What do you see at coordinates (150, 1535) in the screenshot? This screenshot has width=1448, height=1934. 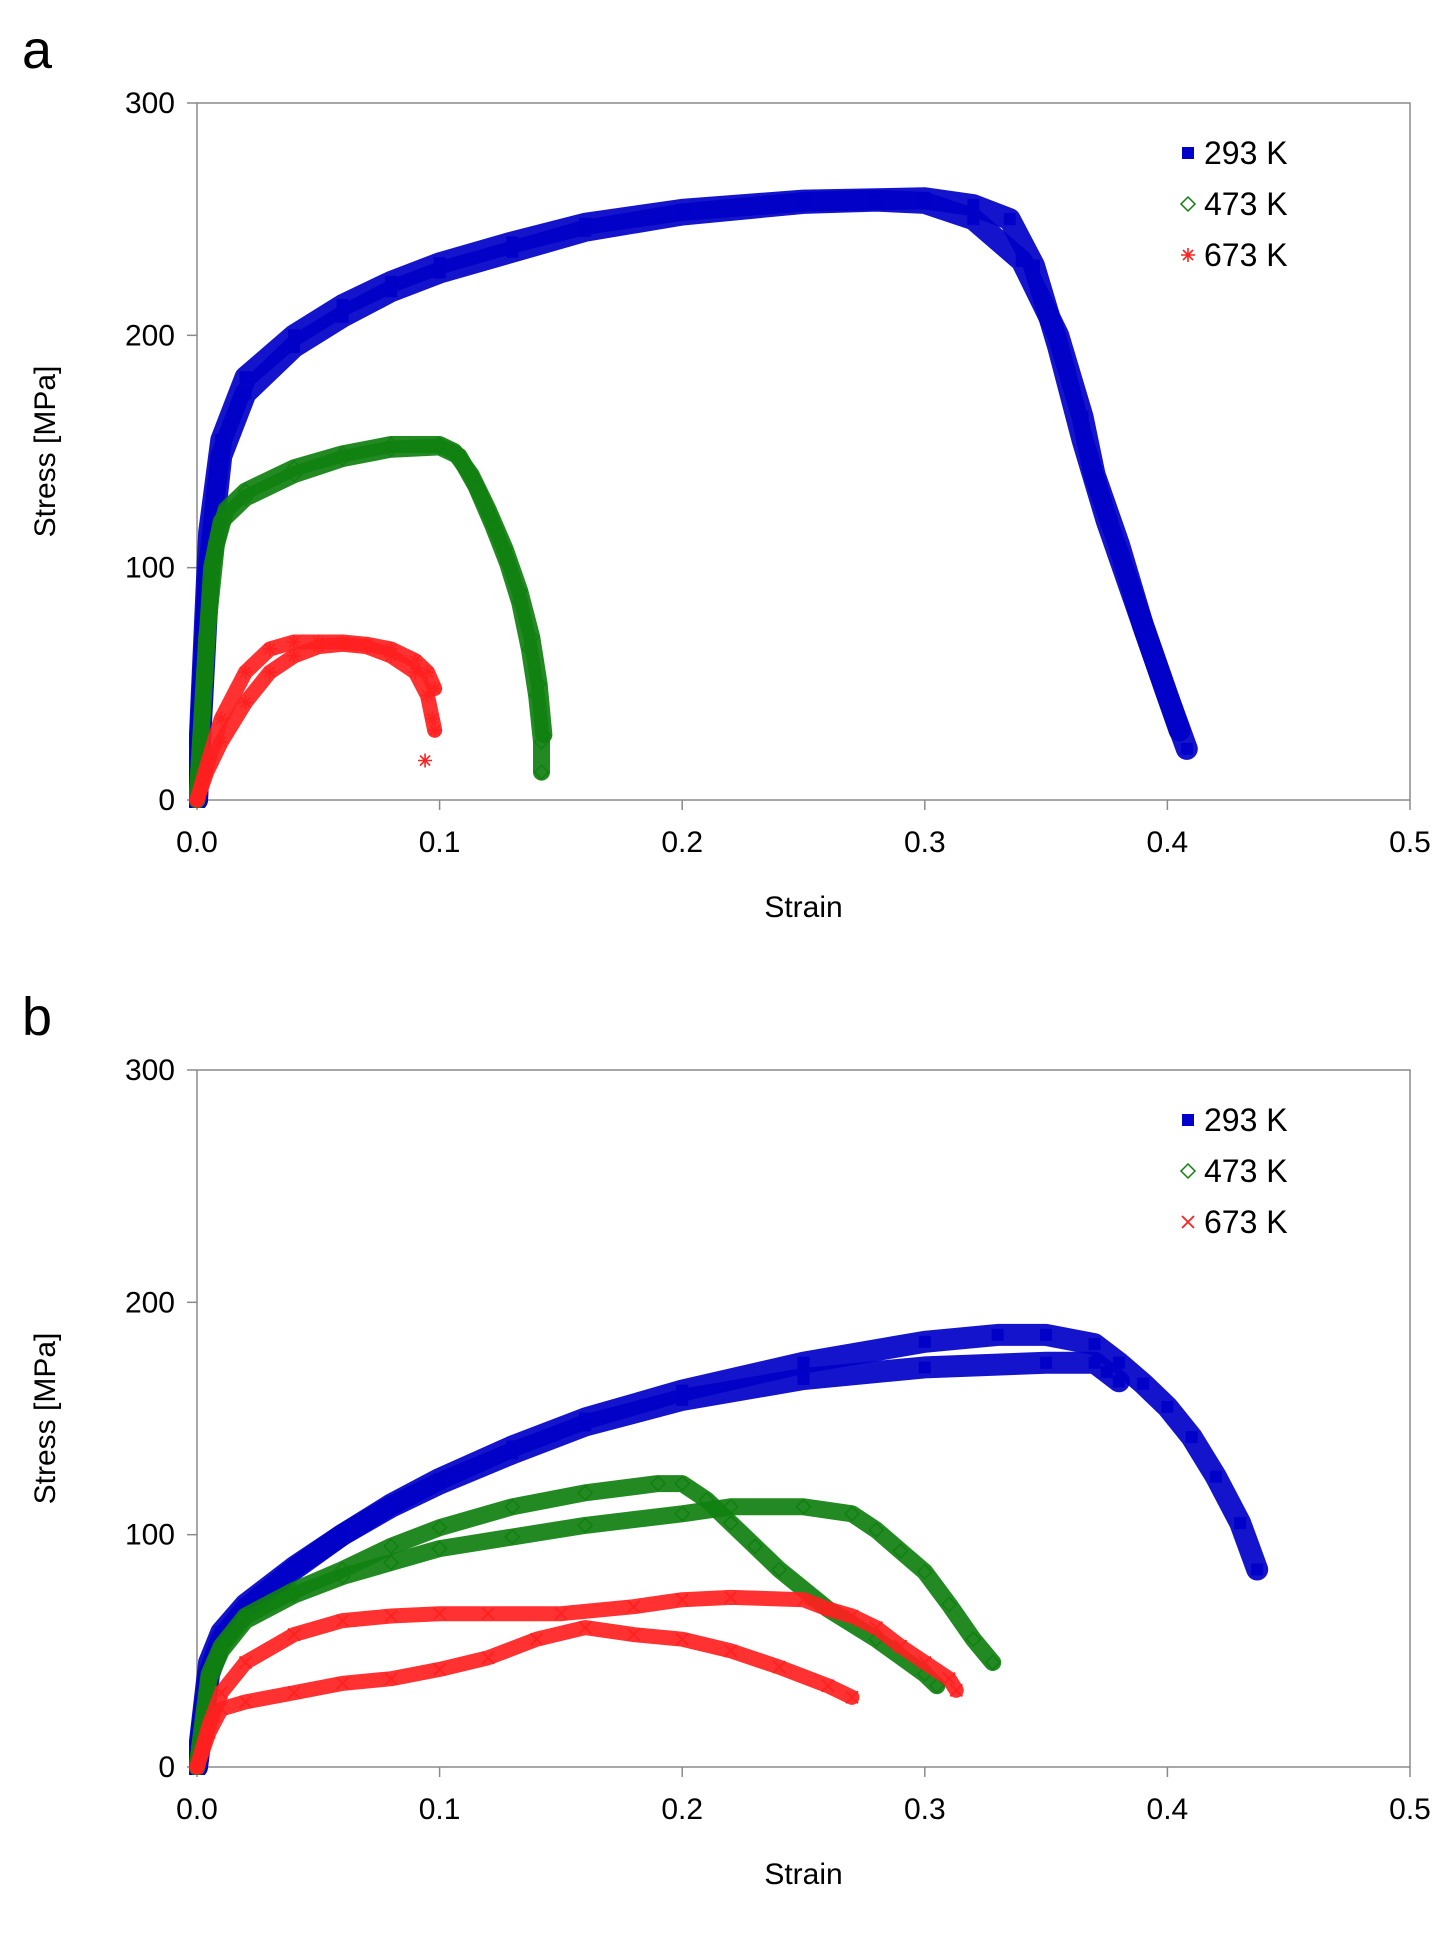 I see `y-tick-label: 100` at bounding box center [150, 1535].